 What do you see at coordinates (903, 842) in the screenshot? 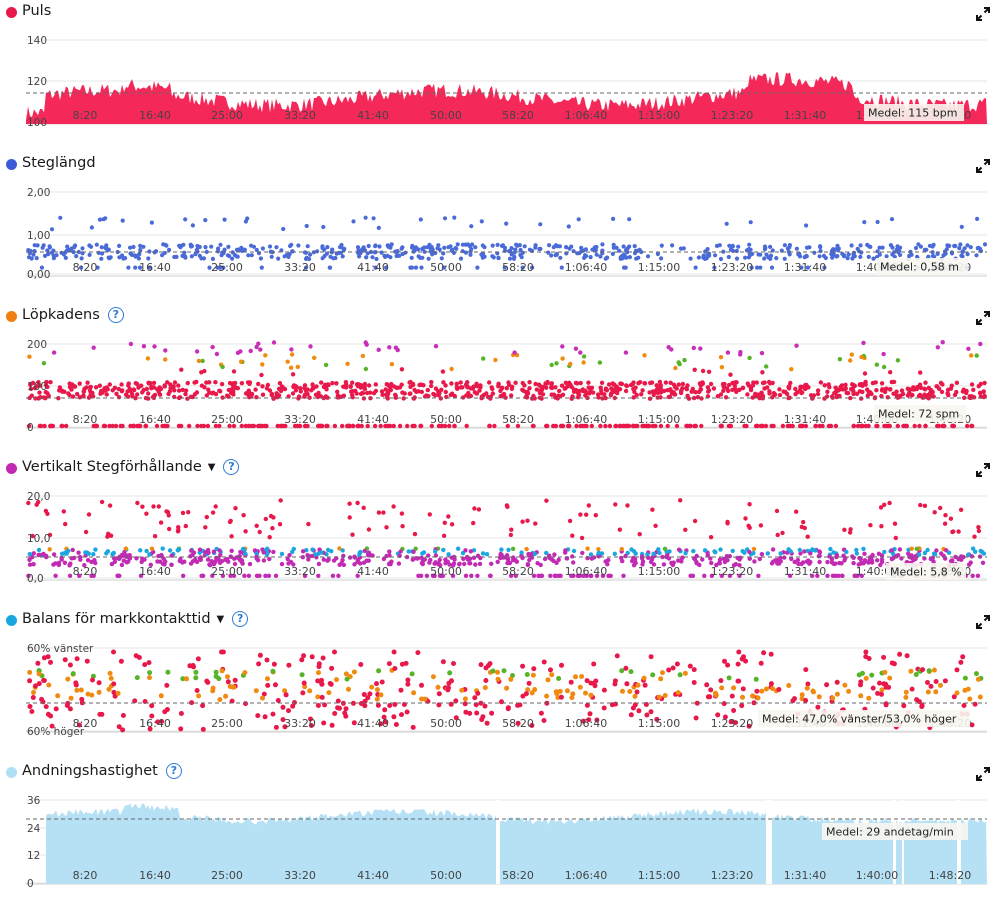
I see `data-gap` at bounding box center [903, 842].